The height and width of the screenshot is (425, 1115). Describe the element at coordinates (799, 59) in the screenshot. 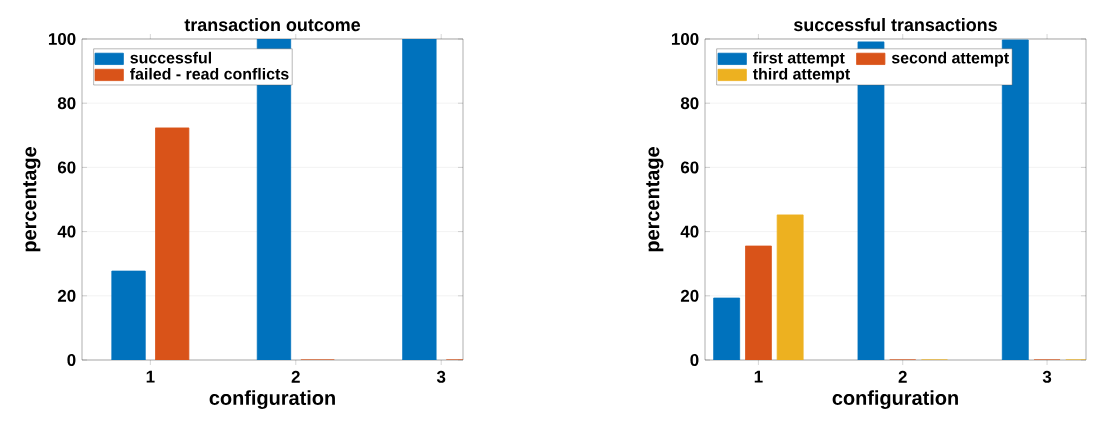

I see `legend-label: first attempt` at that location.